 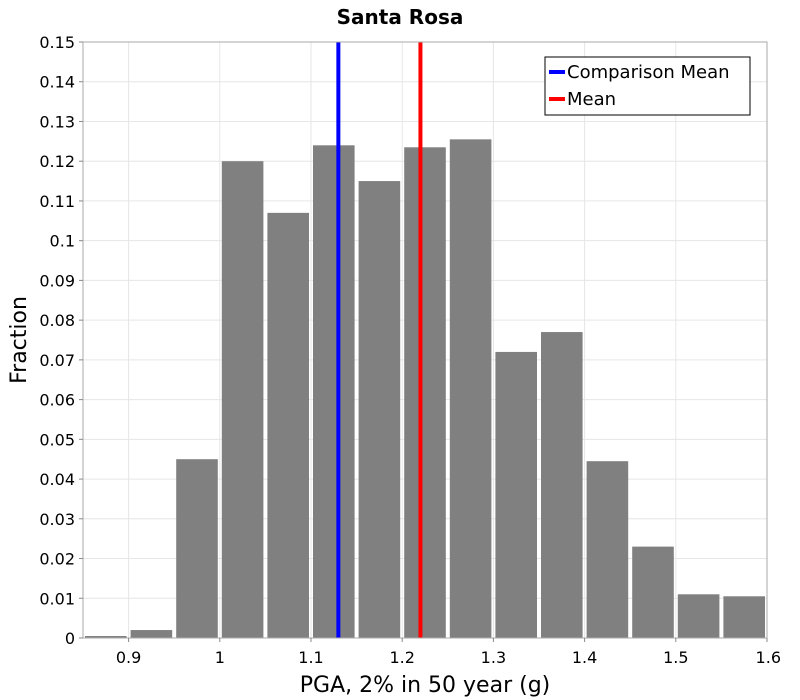 What do you see at coordinates (62, 241) in the screenshot?
I see `y-tick-label: 0.1` at bounding box center [62, 241].